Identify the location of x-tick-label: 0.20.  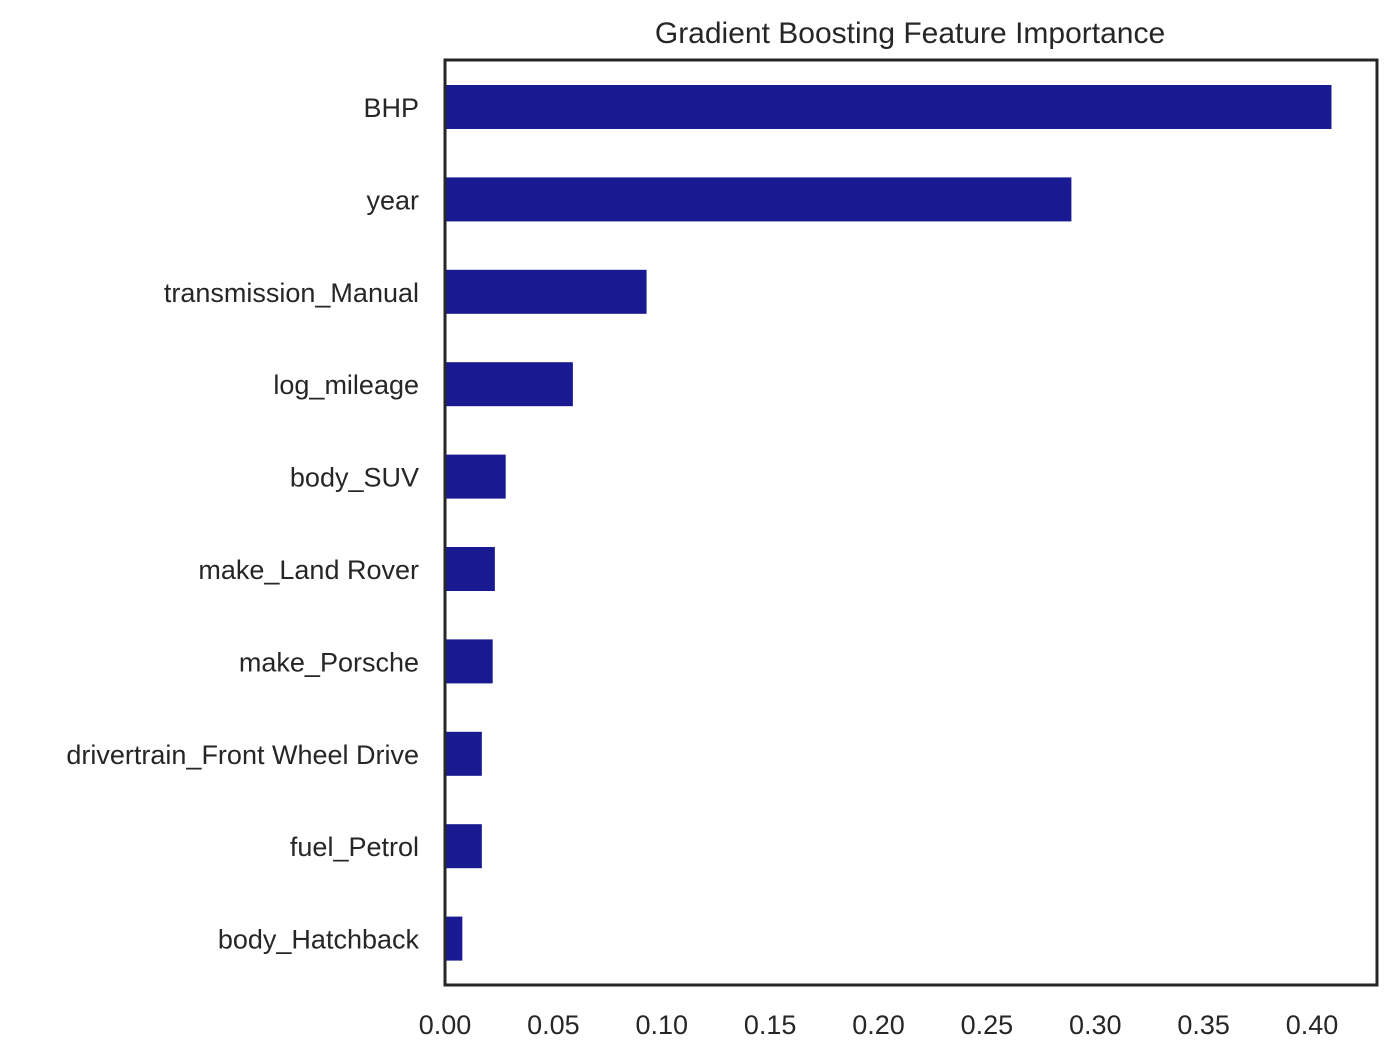
(878, 1025).